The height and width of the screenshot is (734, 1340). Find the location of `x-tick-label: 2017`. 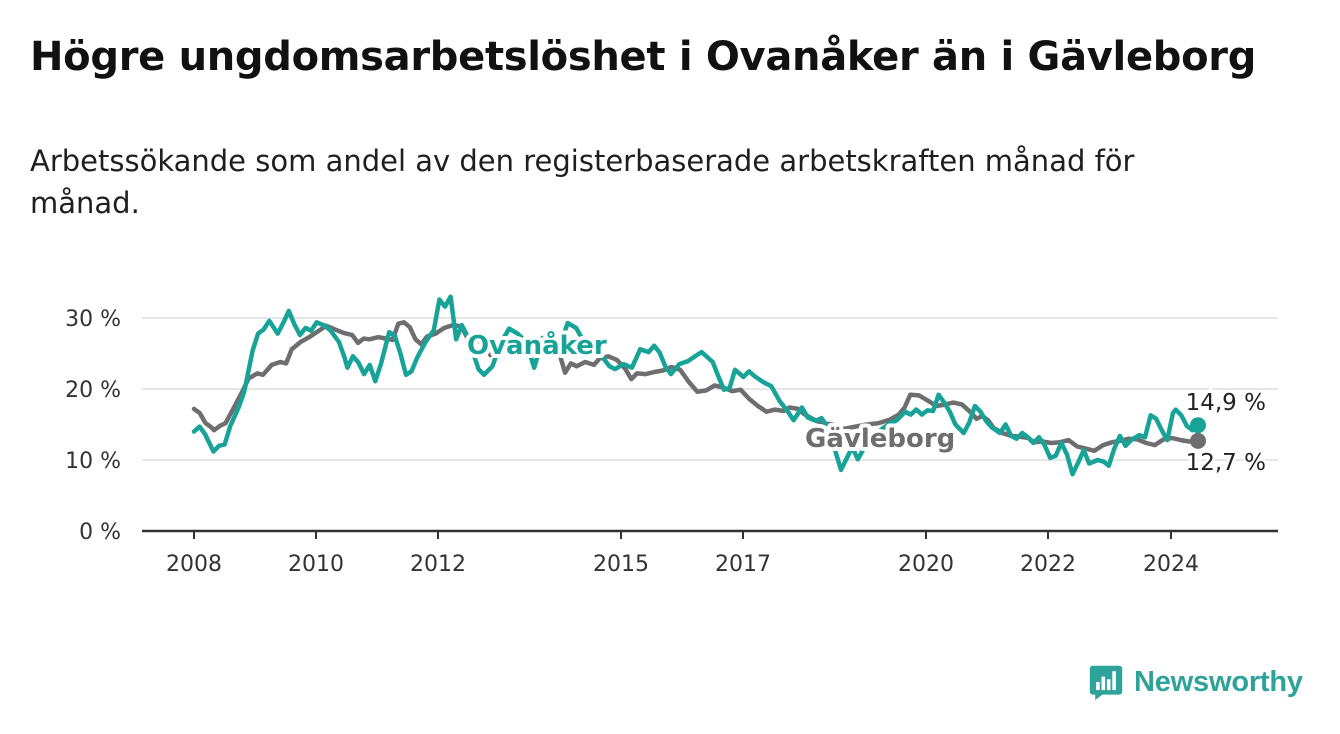

x-tick-label: 2017 is located at coordinates (743, 564).